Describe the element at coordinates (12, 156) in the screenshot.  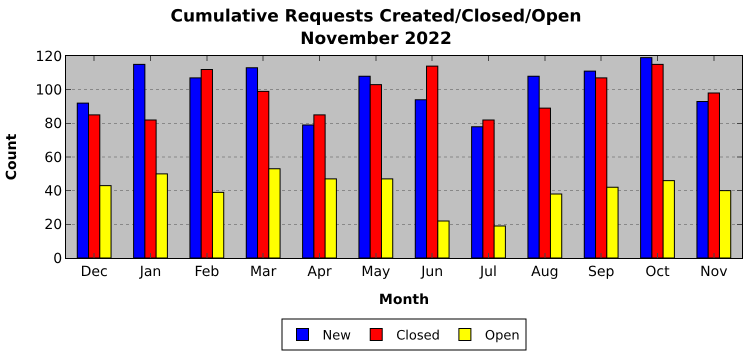
I see `y-axis-title: Count` at that location.